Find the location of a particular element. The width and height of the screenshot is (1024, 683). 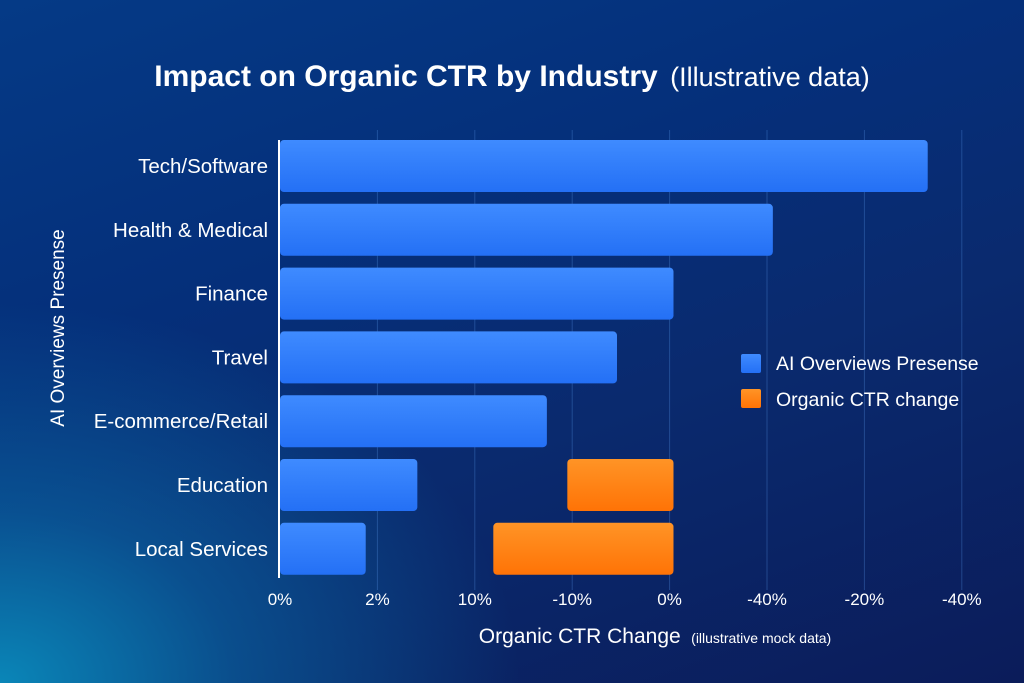

legend-swatch-ai-overviews is located at coordinates (751, 363).